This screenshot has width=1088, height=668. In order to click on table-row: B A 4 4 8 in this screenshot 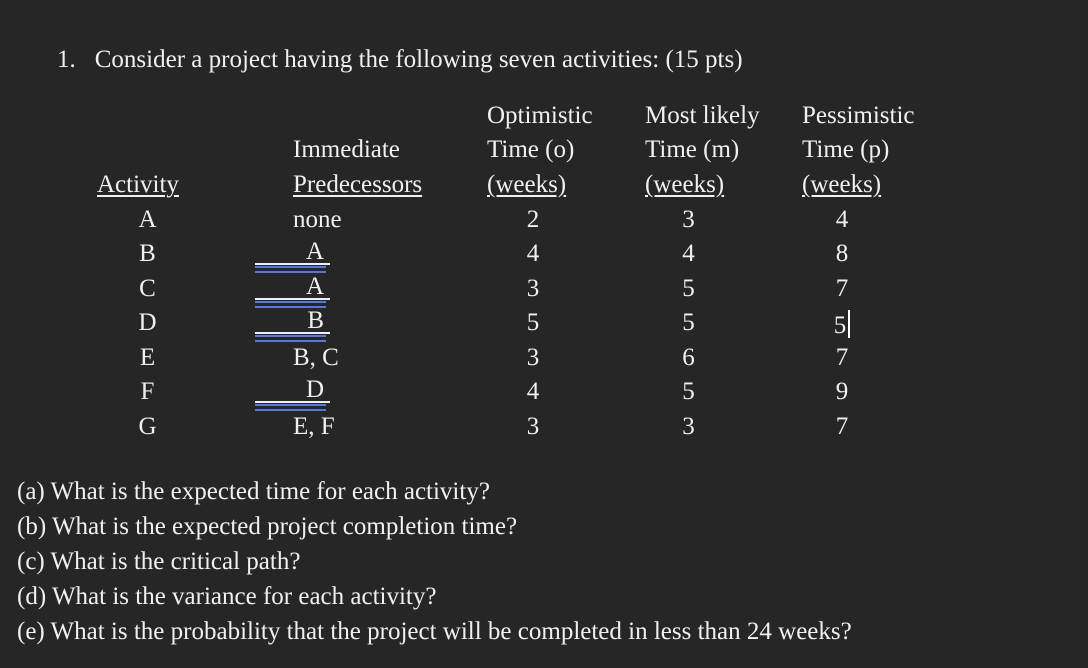, I will do `click(544, 255)`.